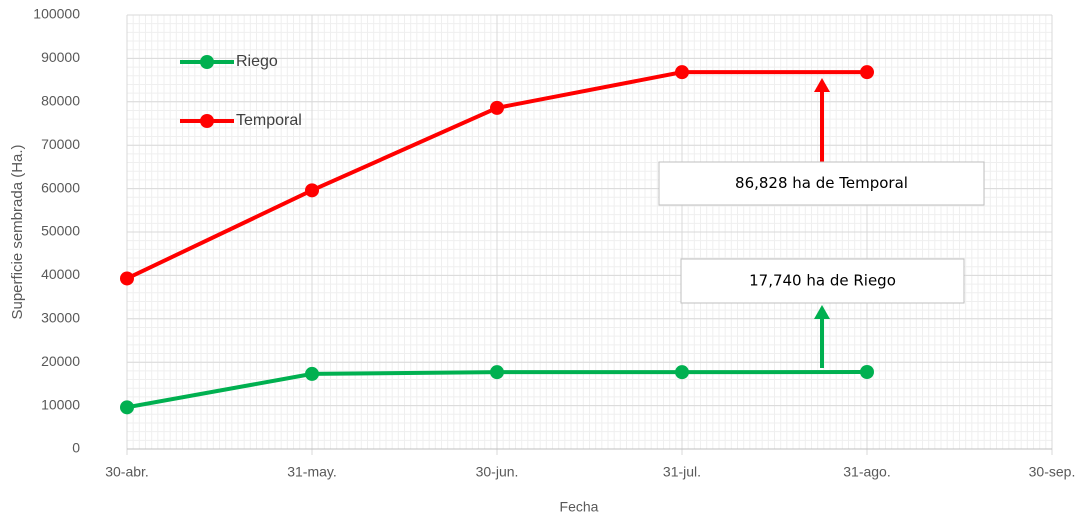 This screenshot has width=1091, height=521. I want to click on y-tick-label: 100000, so click(56, 14).